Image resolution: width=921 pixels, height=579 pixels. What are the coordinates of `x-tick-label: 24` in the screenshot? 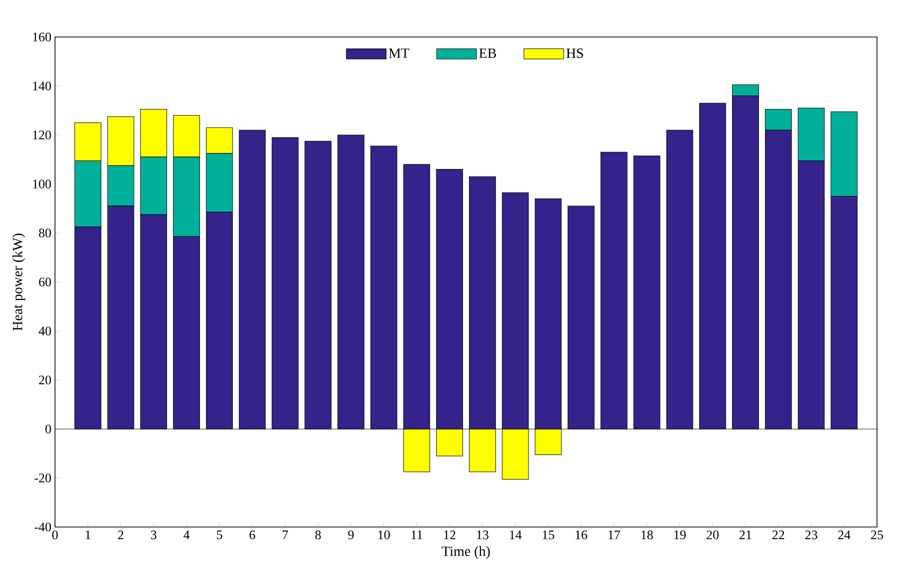 It's located at (844, 535).